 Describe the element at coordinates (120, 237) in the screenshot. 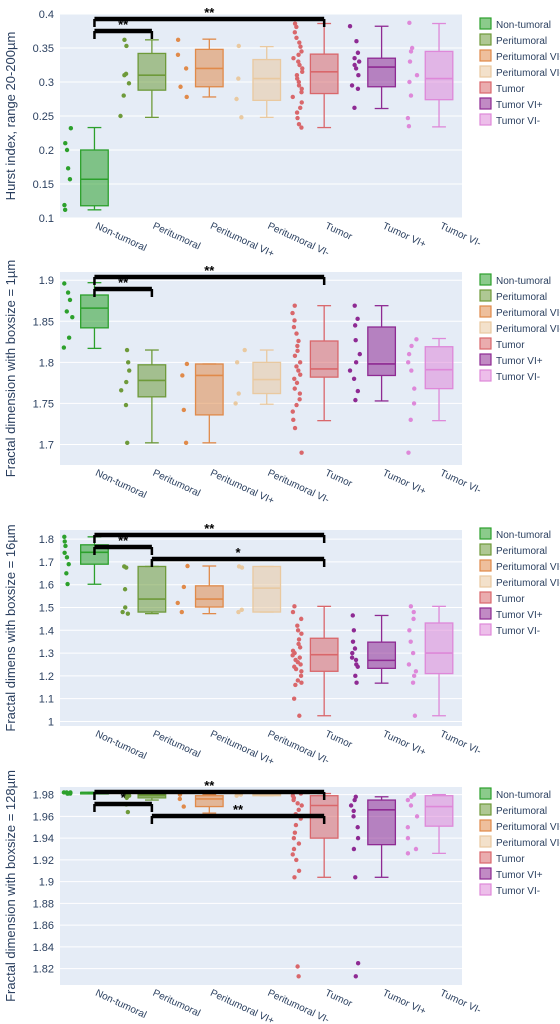

I see `x-tick-label: Non-tumoral` at that location.